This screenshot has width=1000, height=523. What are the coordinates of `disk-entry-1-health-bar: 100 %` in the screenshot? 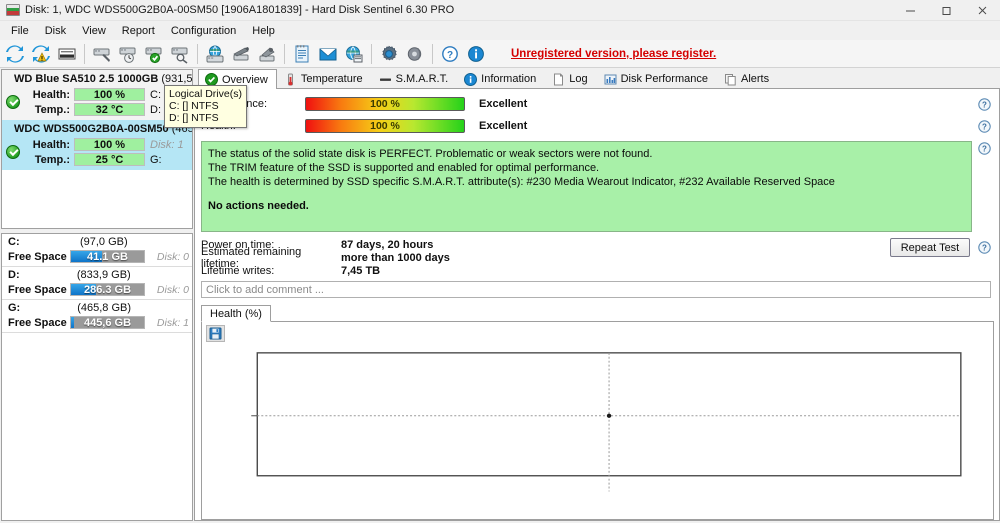 It's located at (109, 144).